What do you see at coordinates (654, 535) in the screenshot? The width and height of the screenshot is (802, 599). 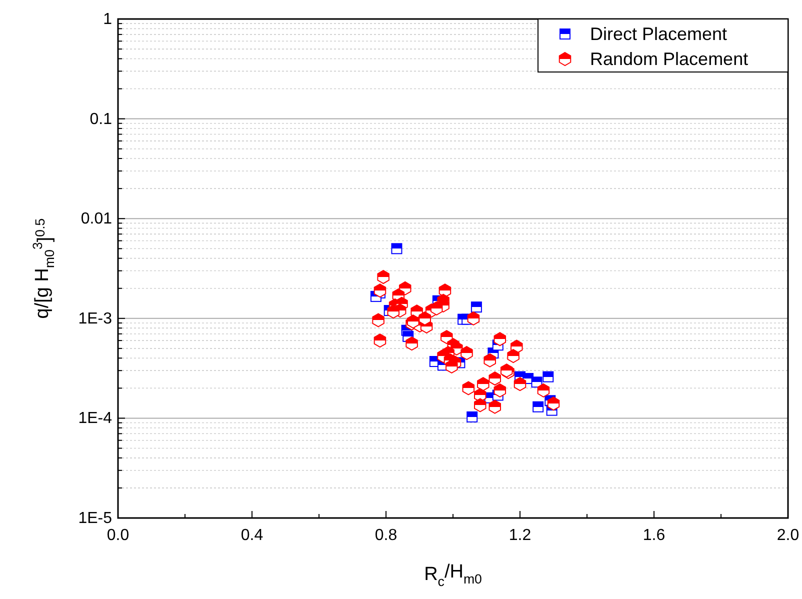 I see `x-tick-label: 1.6` at bounding box center [654, 535].